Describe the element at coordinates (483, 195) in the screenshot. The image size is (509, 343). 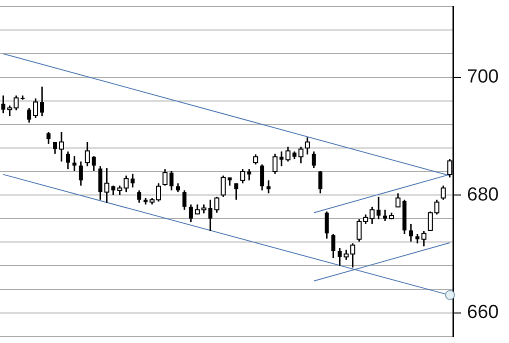
I see `y-tick-label: 680` at that location.